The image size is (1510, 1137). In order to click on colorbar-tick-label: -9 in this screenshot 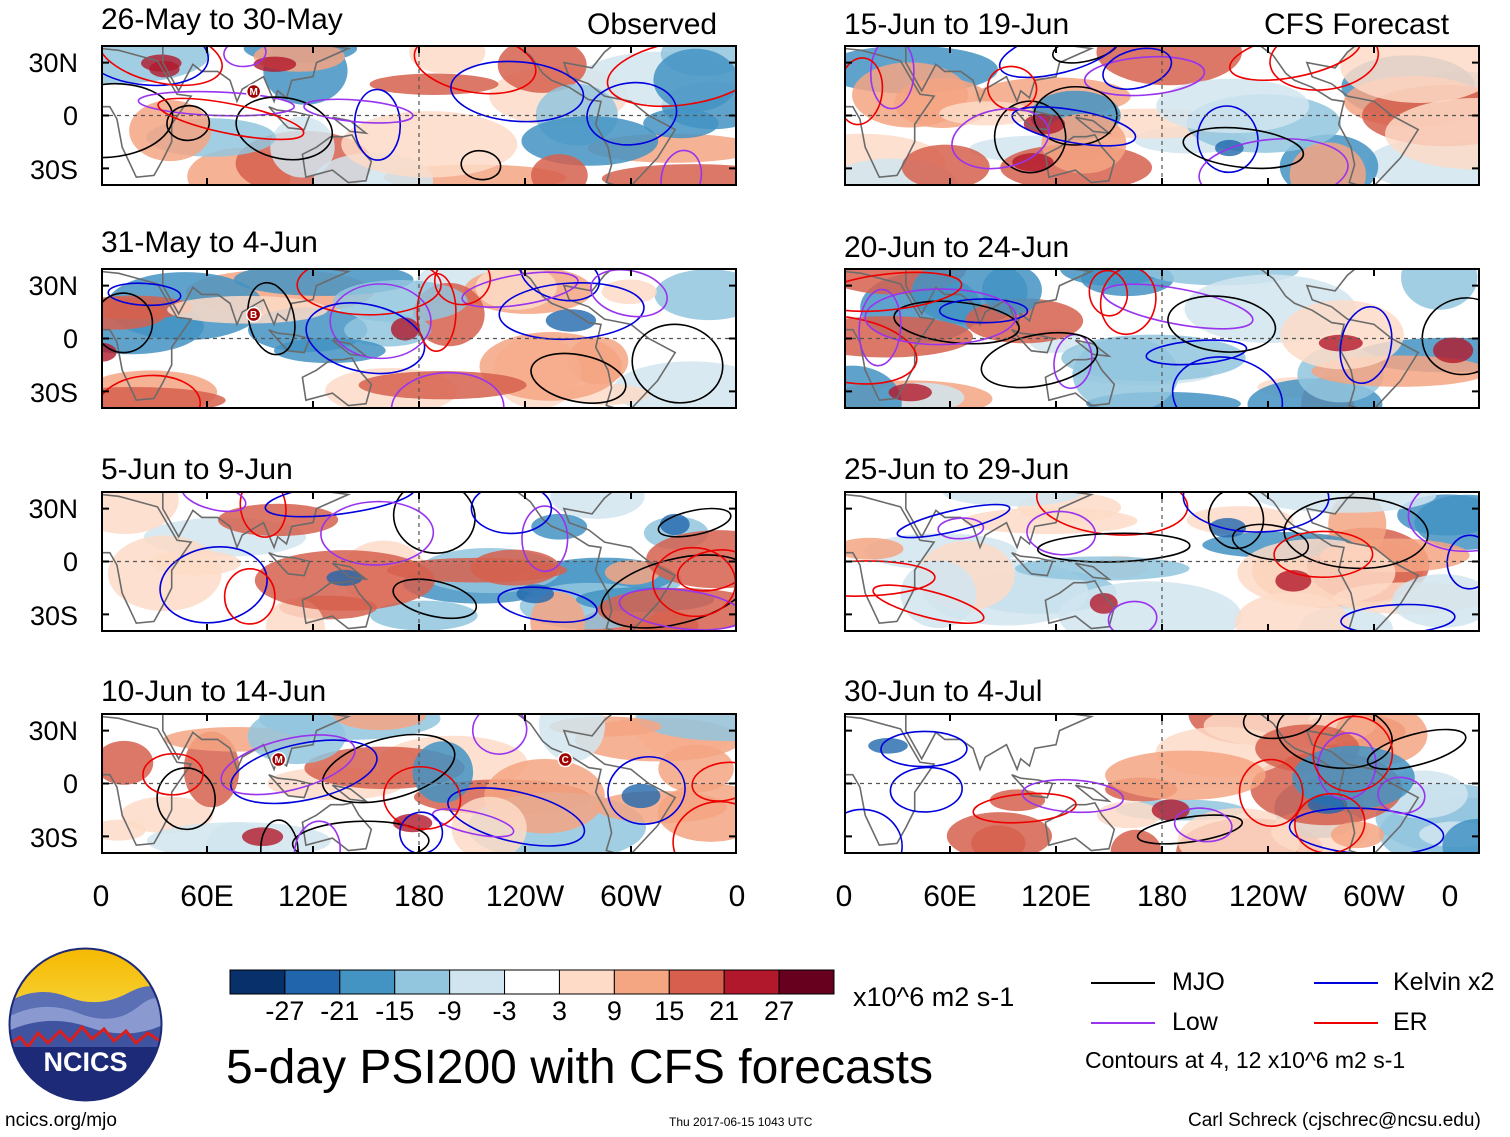, I will do `click(449, 1011)`.